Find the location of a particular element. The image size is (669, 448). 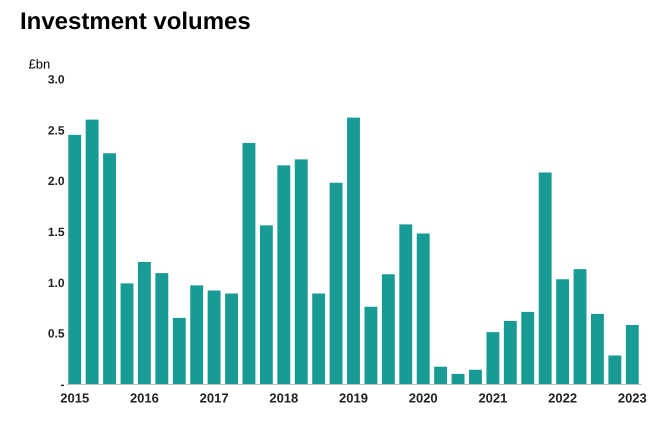

y-tick-label: 1.0 is located at coordinates (56, 283).